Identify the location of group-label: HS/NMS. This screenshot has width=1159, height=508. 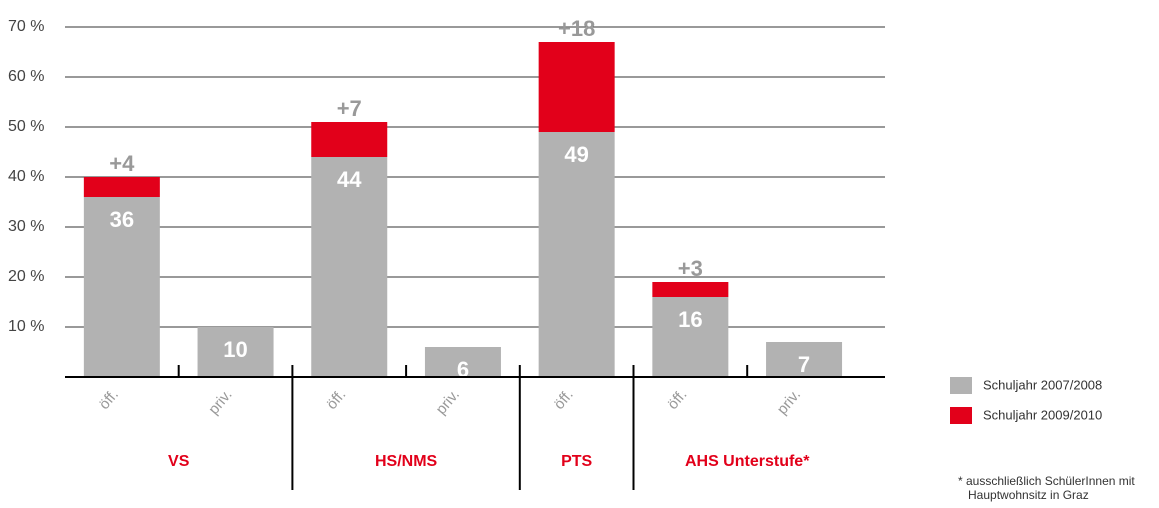
(406, 461).